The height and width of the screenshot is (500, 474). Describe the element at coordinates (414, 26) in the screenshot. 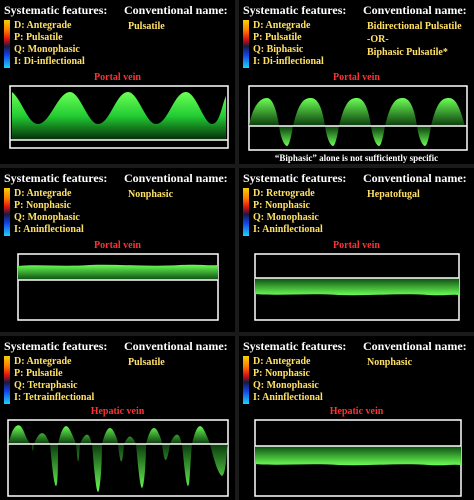

I see `conventional-name-line: Bidirectional Pulsatile` at that location.